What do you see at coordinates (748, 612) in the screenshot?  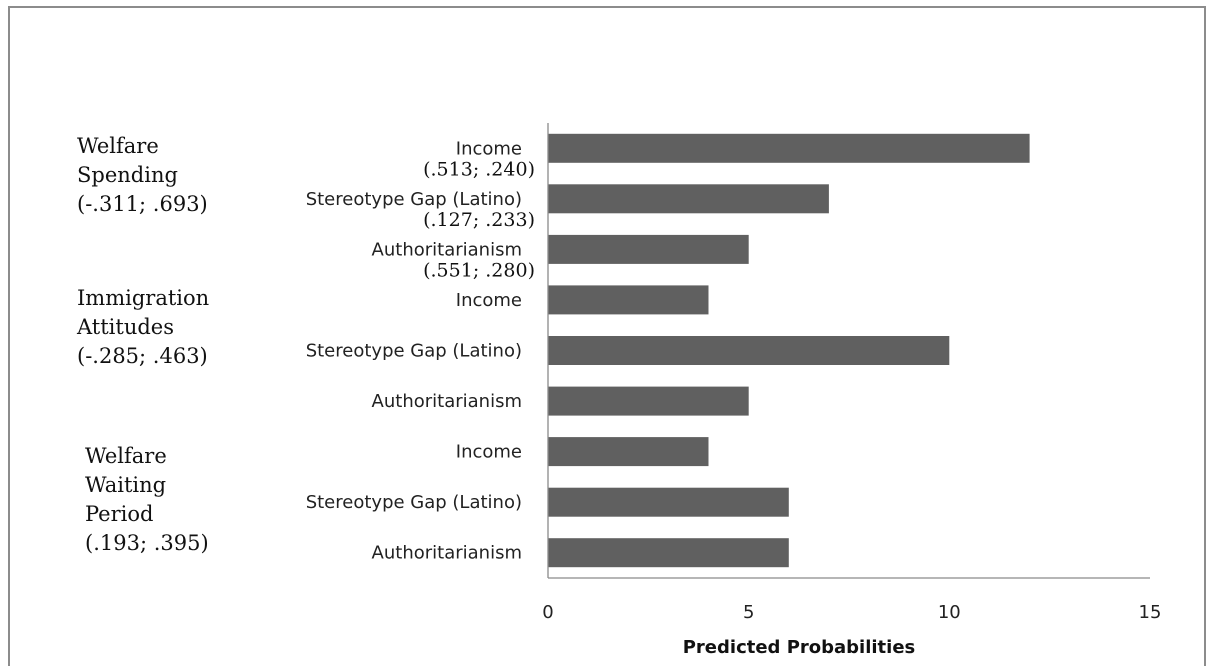 I see `x-tick-label: 5` at bounding box center [748, 612].